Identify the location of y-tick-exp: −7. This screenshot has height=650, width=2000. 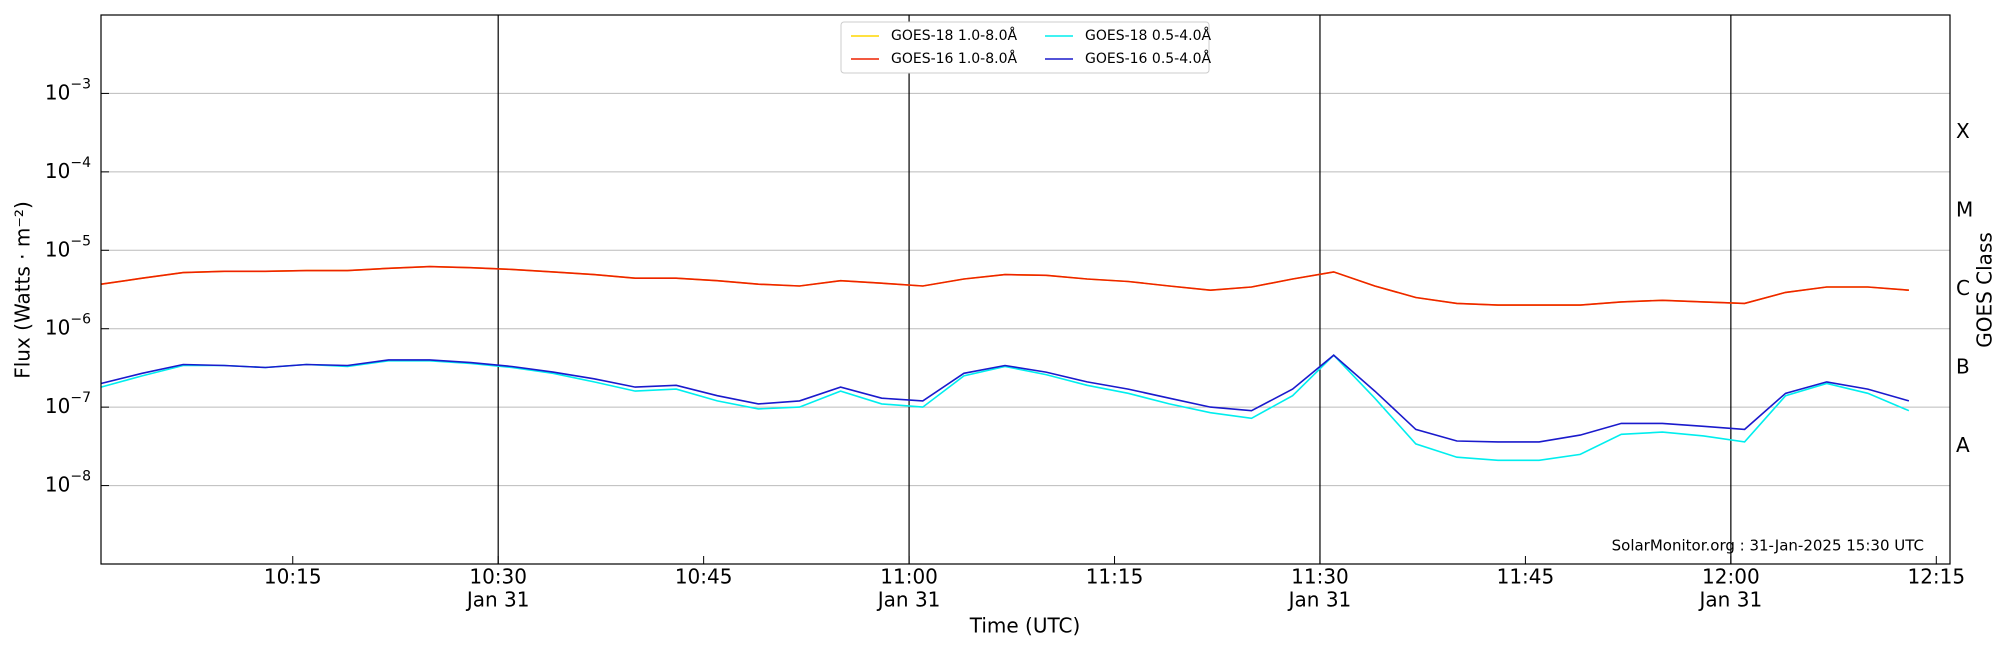
(80, 398).